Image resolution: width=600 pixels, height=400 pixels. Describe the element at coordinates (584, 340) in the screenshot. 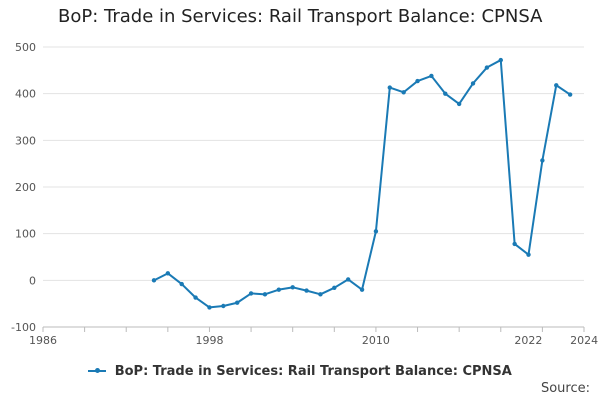

I see `x-tick-label: 2024` at that location.